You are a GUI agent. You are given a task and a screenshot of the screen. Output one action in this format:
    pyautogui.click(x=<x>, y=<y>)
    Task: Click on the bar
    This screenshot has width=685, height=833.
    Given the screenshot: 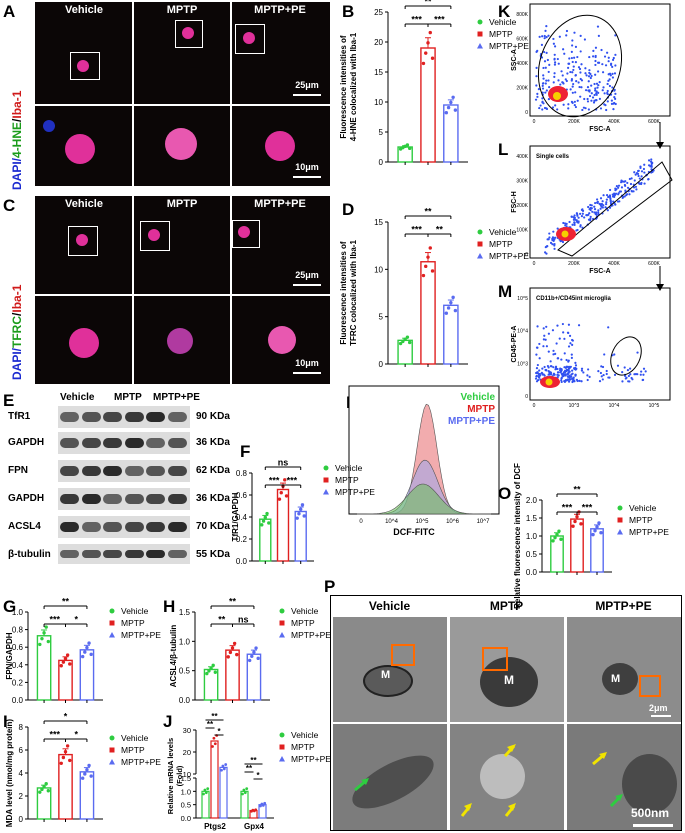 What is the action you would take?
    pyautogui.click(x=205, y=804)
    